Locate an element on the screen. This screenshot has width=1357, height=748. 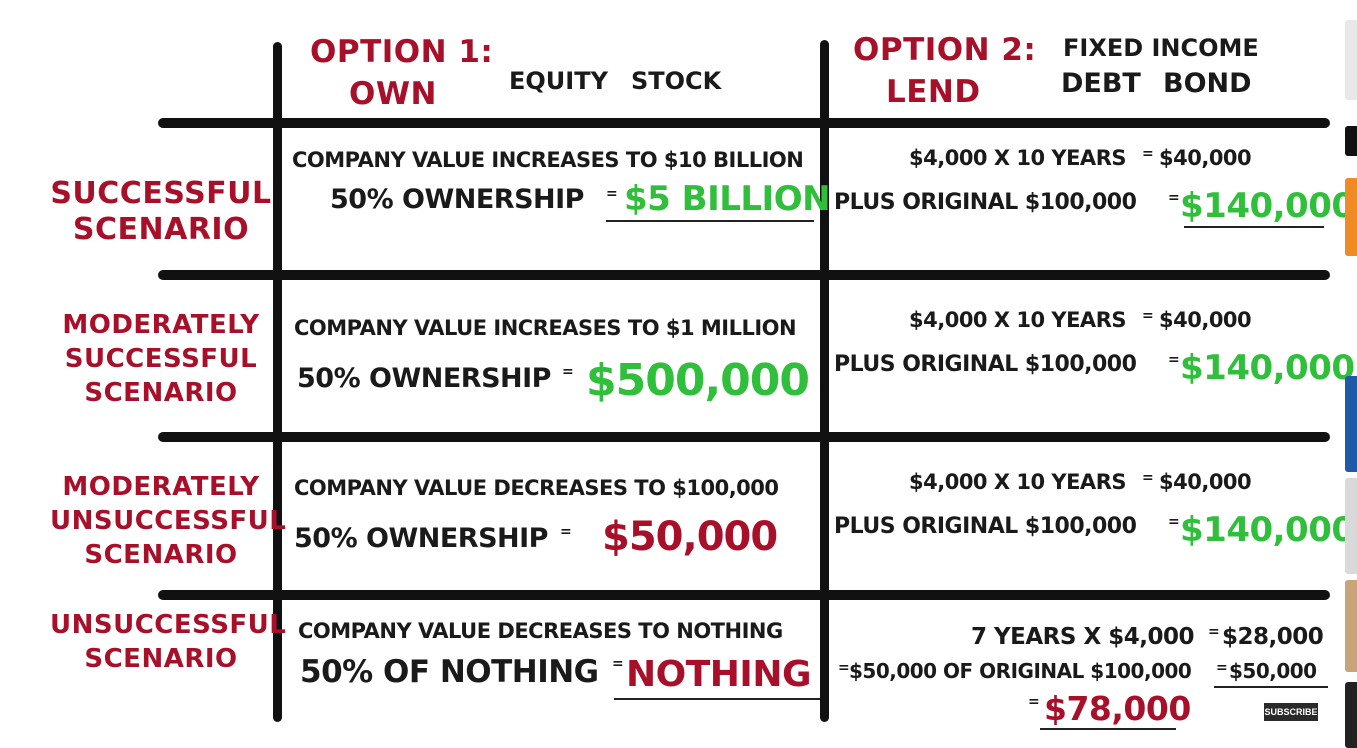
option1-sub-stock: STOCK is located at coordinates (676, 81).